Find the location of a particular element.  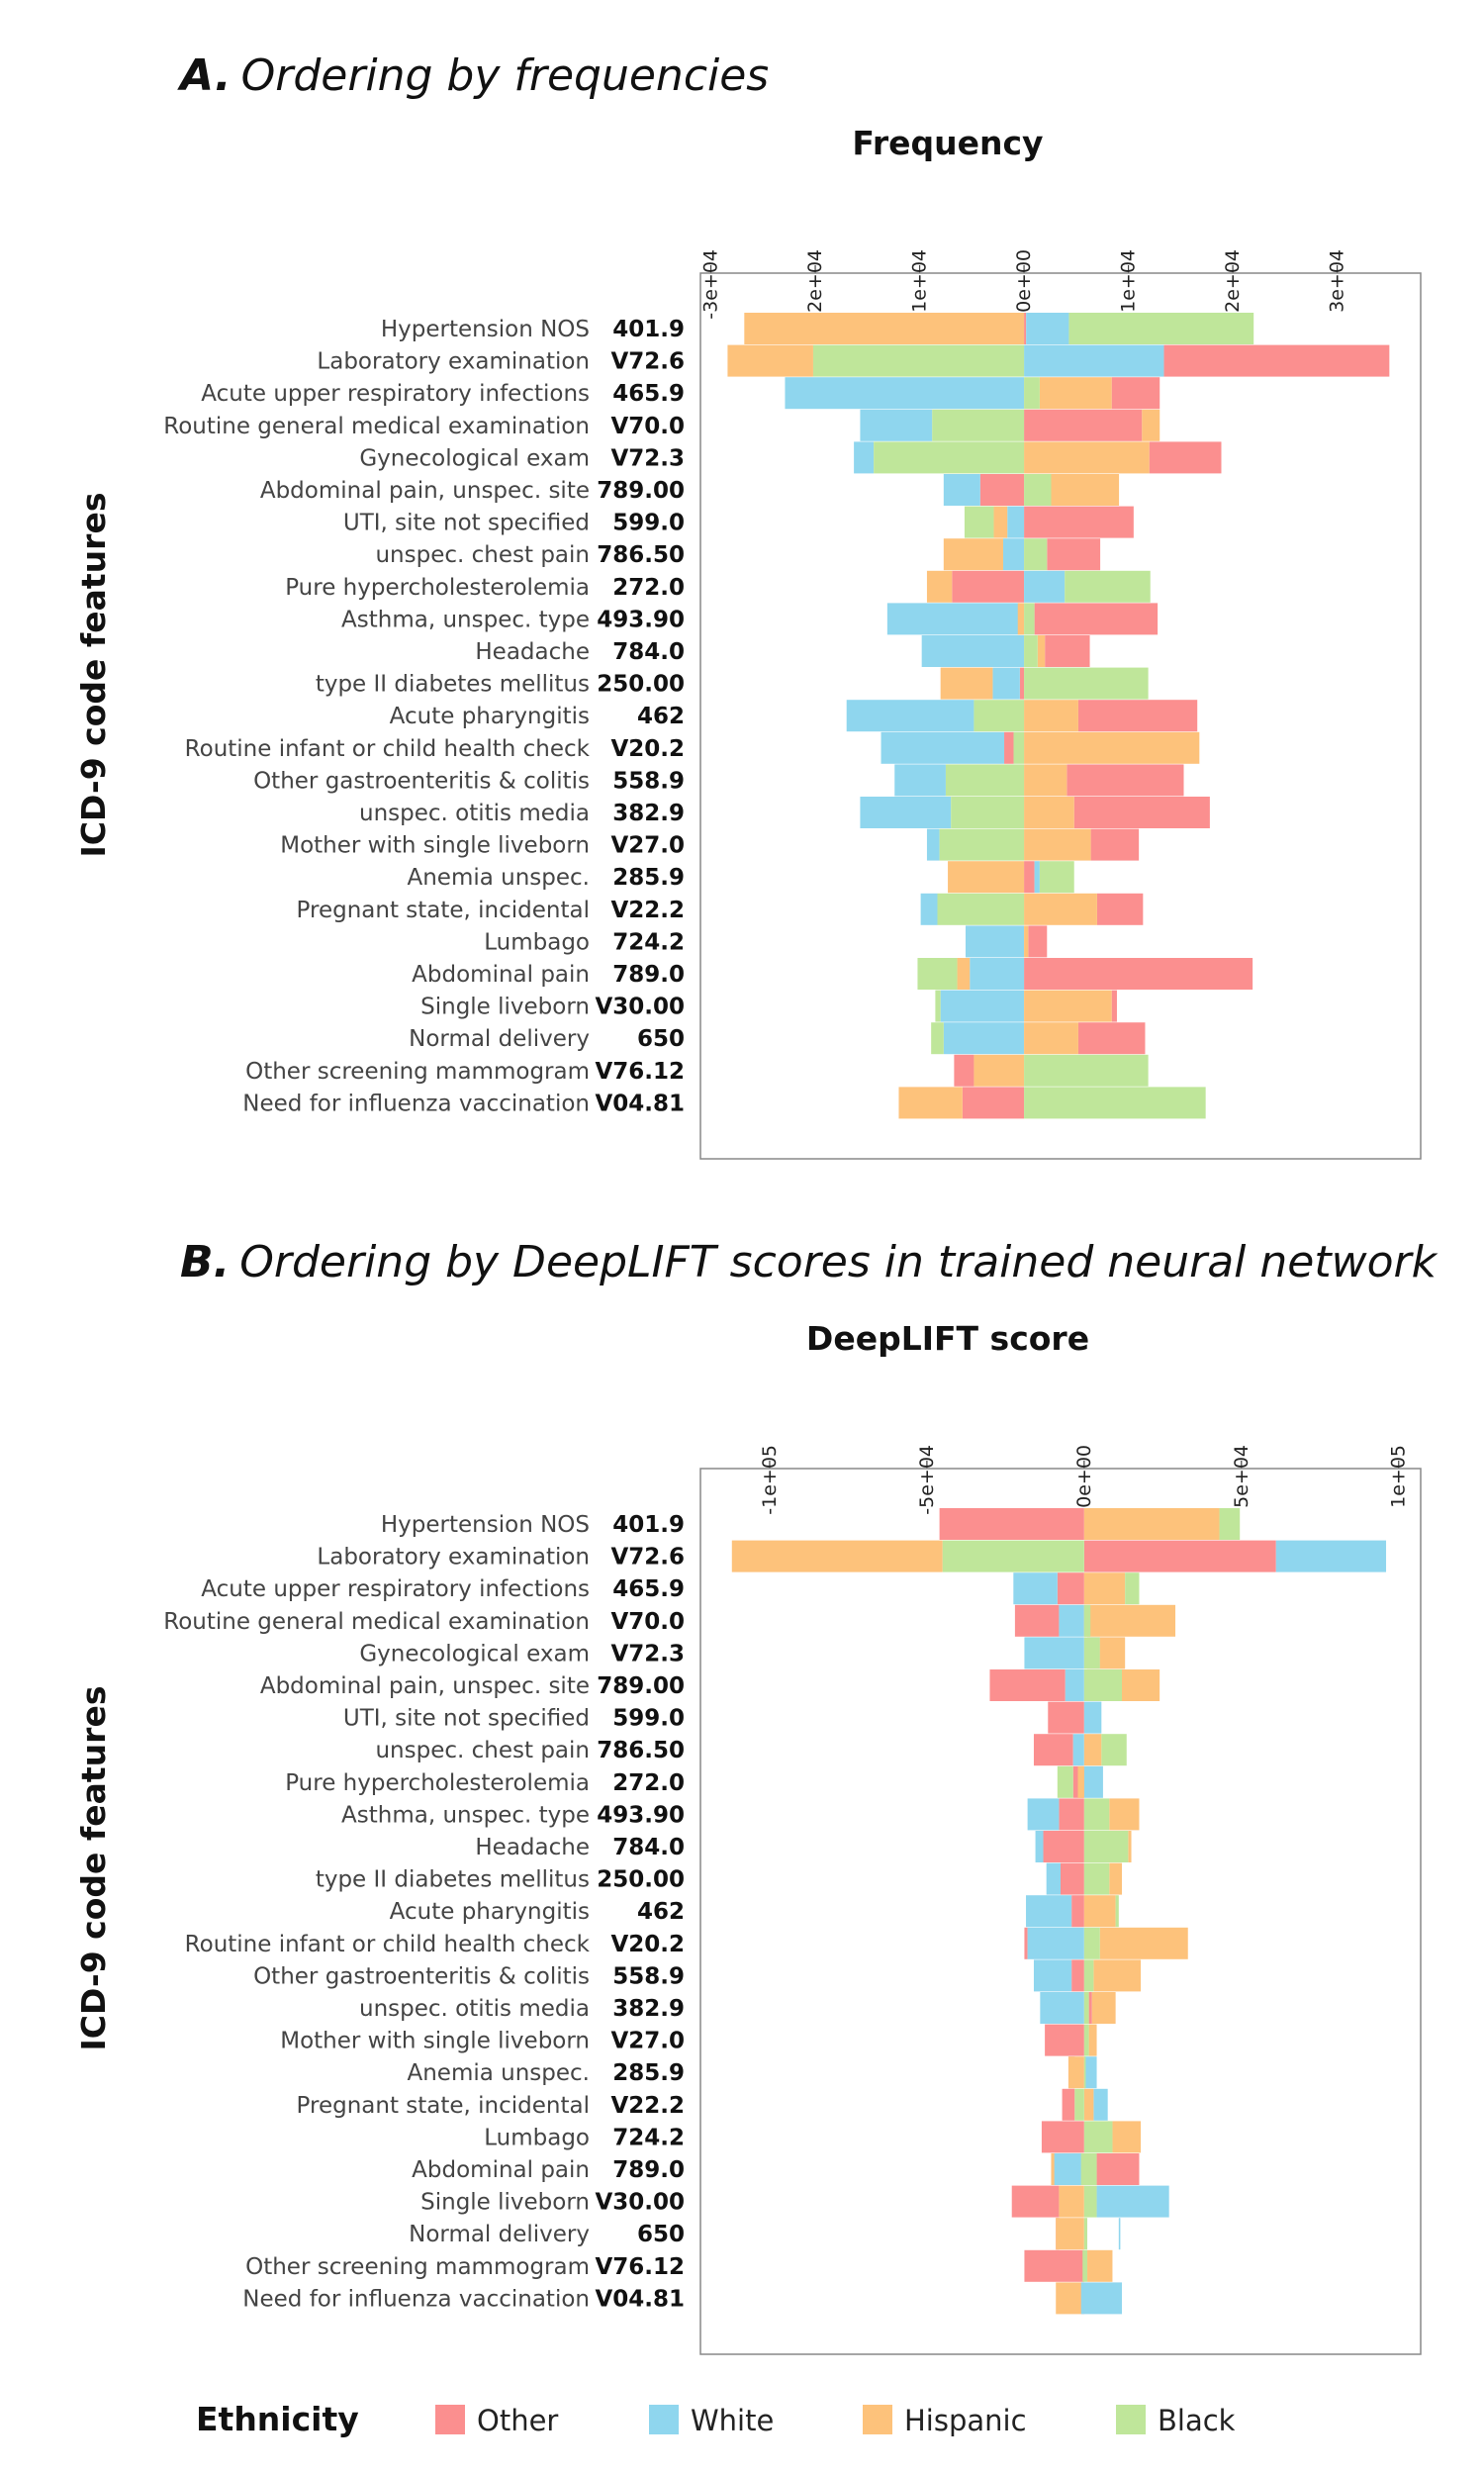

x-tick-label: -1e+04 is located at coordinates (920, 284).